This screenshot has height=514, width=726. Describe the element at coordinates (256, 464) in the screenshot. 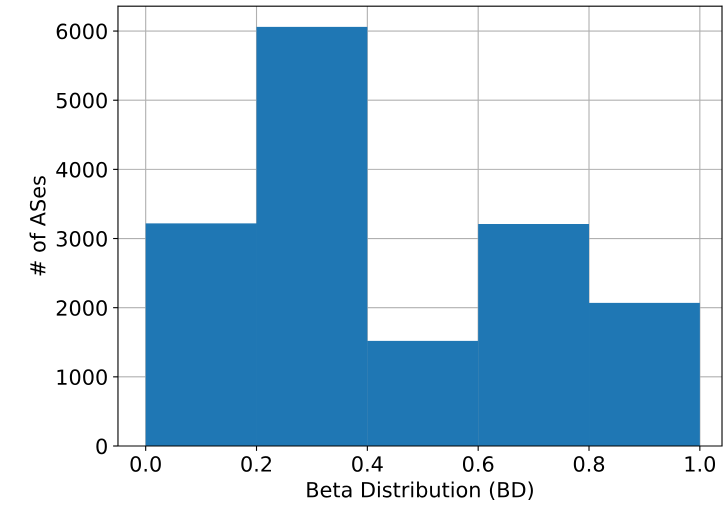

I see `x-tick-label: 0.2` at that location.